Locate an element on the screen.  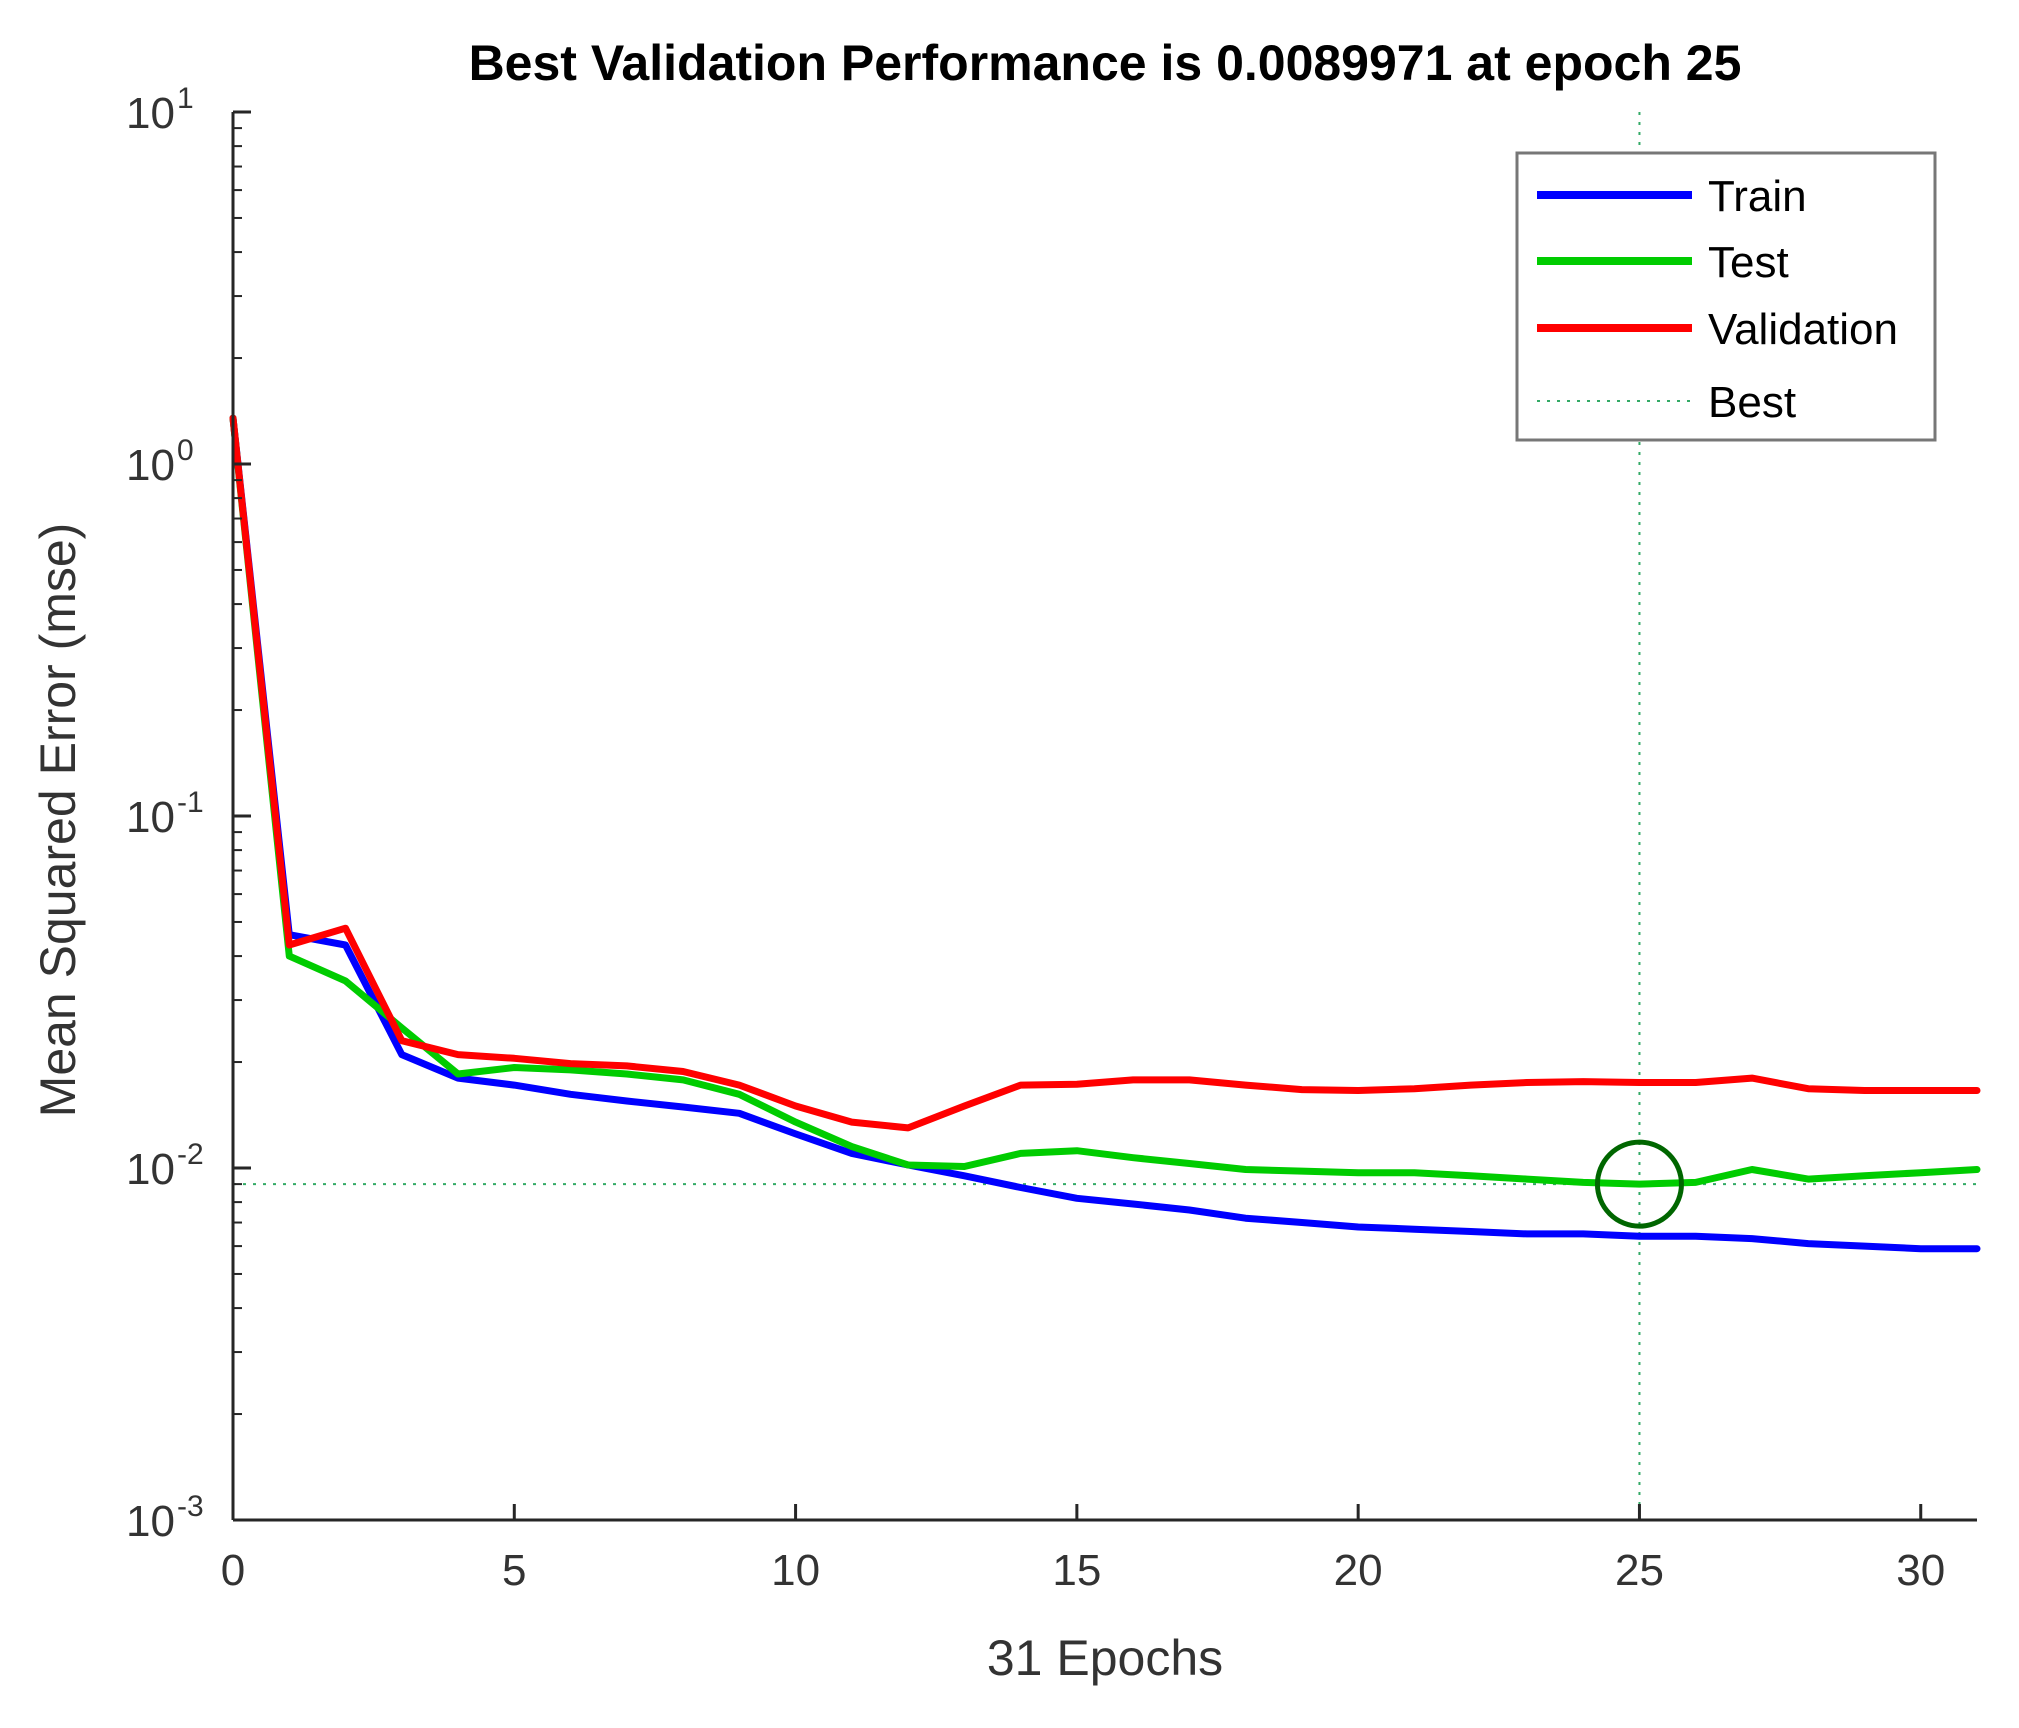
legend-label-train: Train is located at coordinates (1757, 196).